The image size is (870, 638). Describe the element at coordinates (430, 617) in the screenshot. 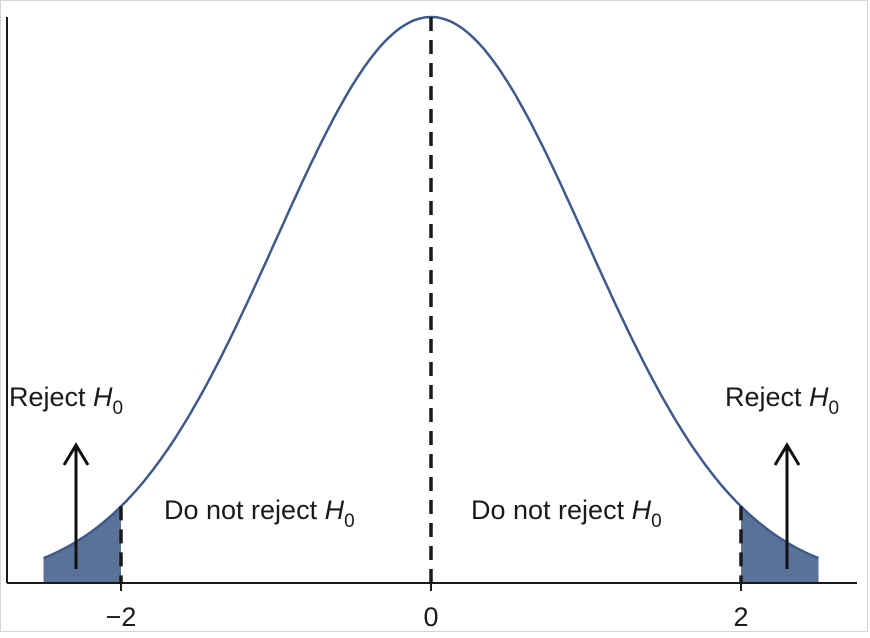

I see `x-tick-label: 0` at that location.